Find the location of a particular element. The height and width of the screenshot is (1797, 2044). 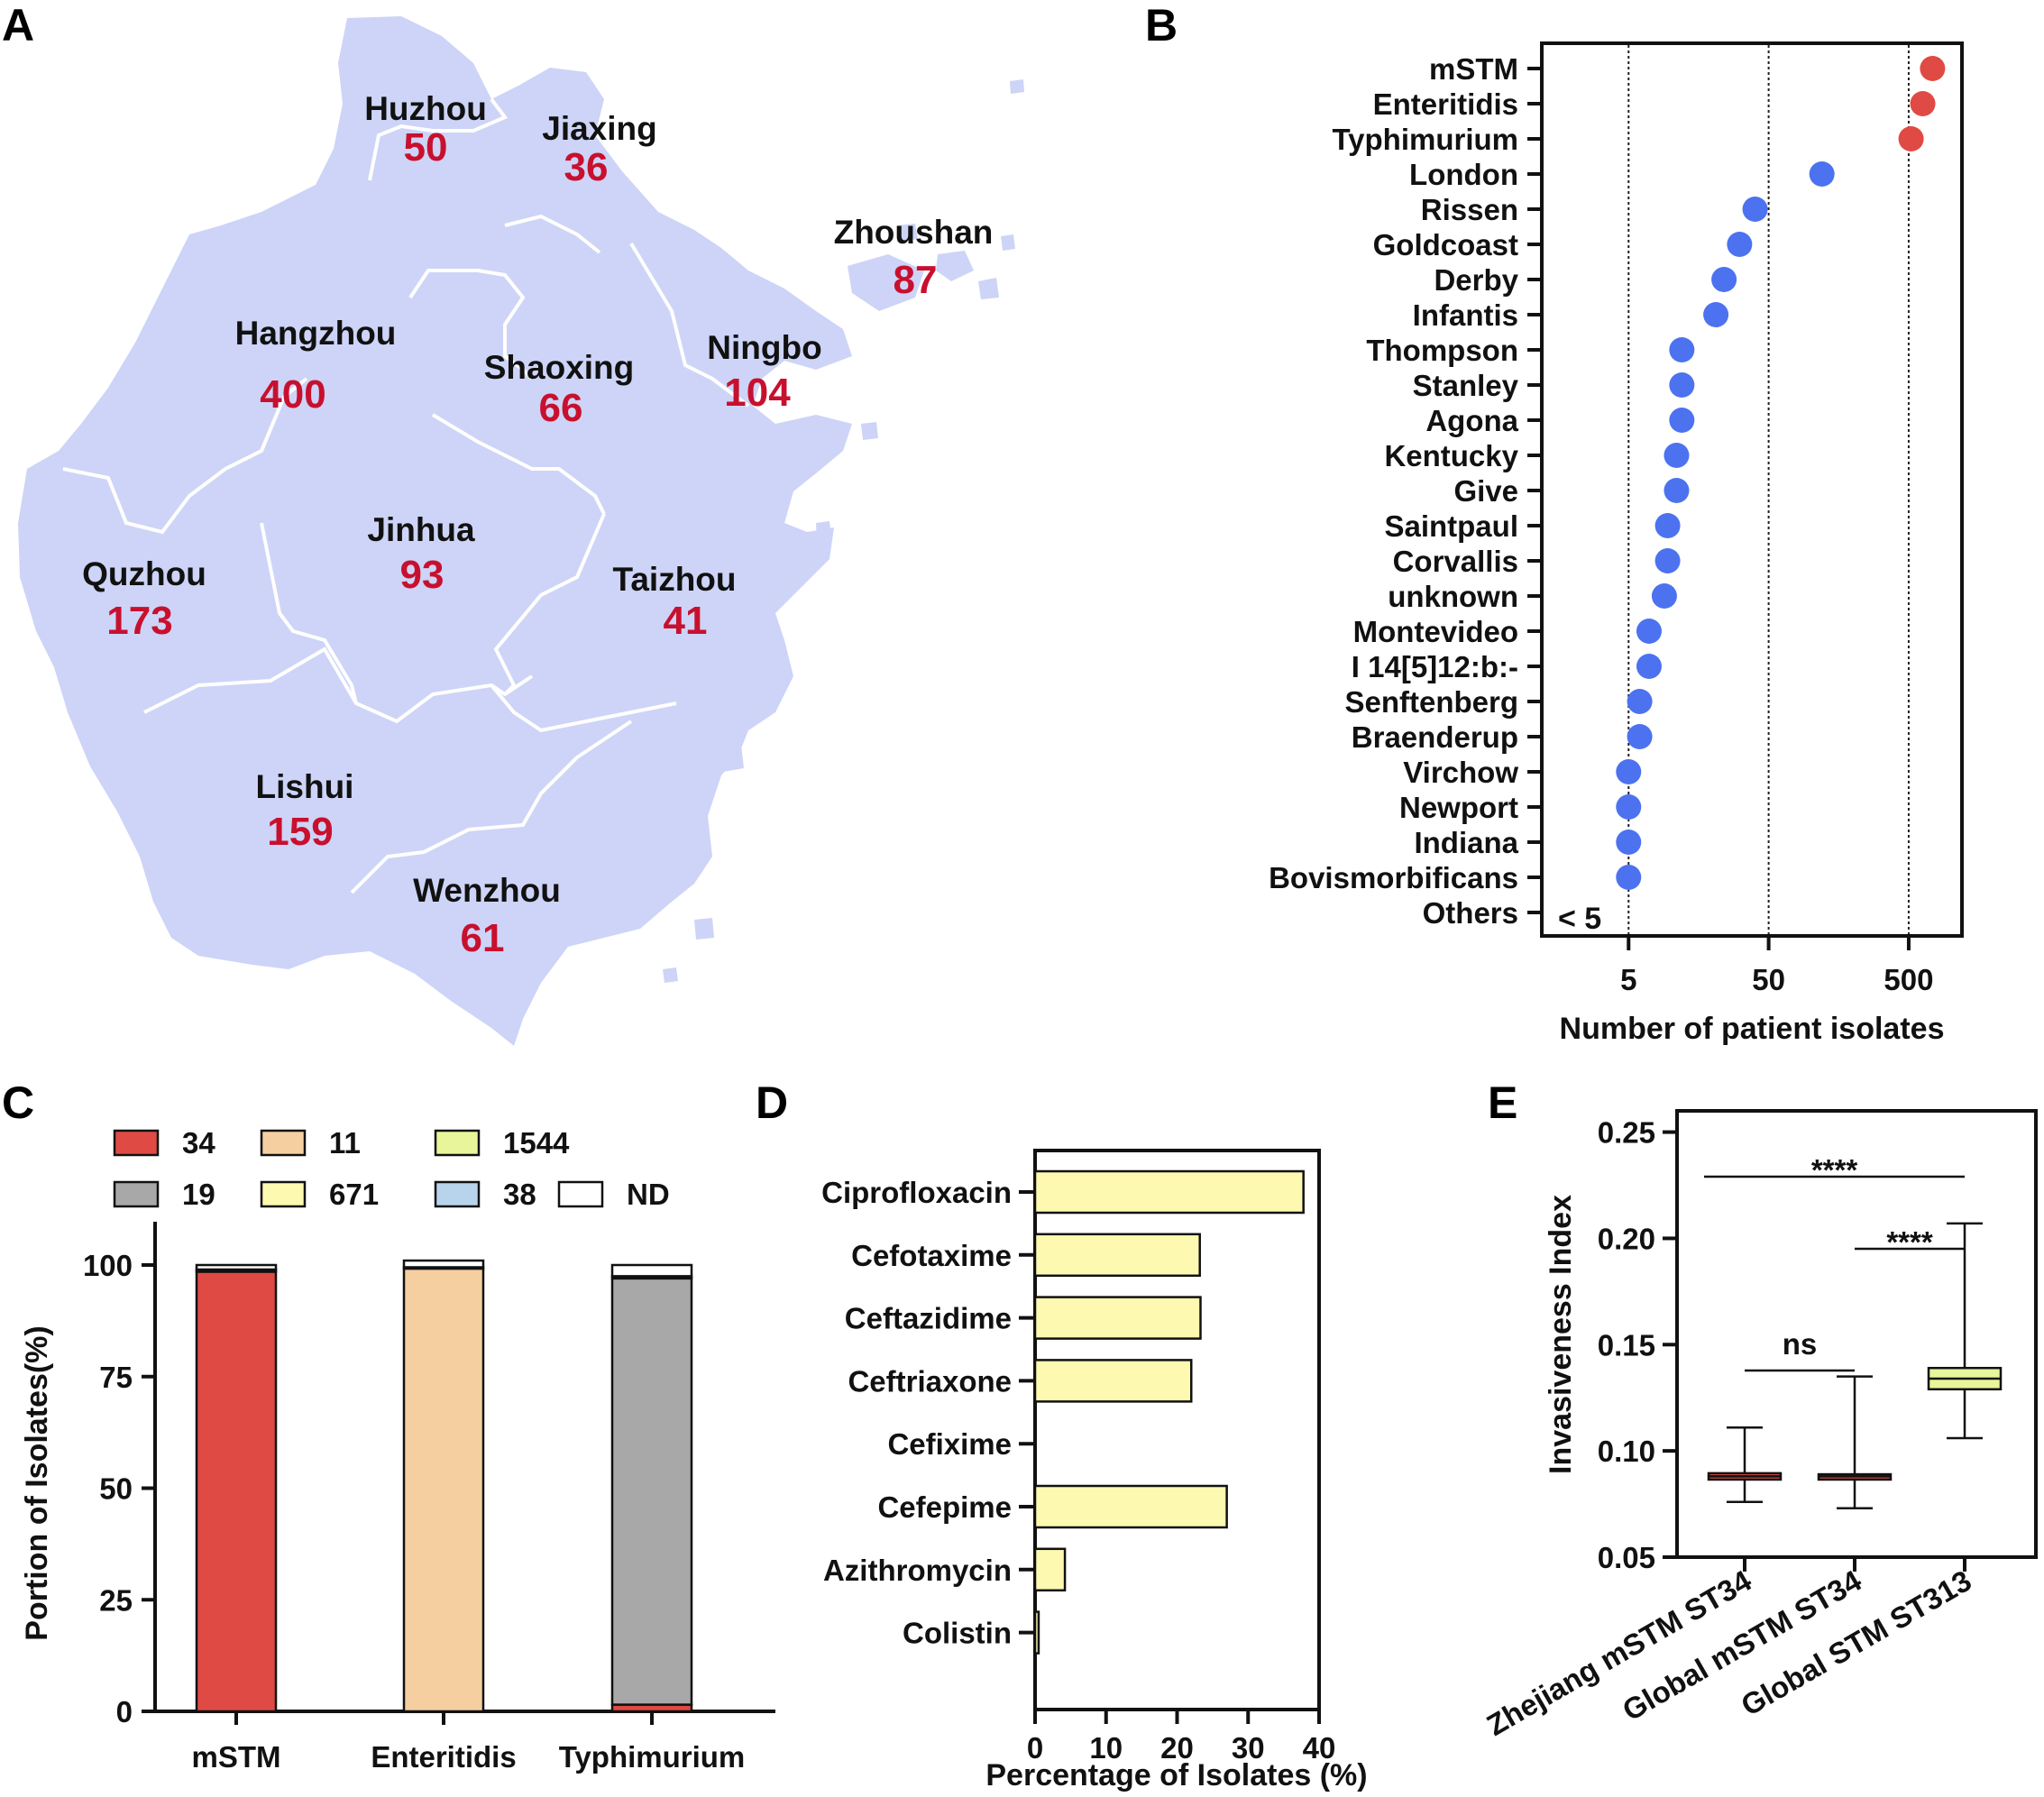

drug-label: Cefotaxime is located at coordinates (931, 1256).